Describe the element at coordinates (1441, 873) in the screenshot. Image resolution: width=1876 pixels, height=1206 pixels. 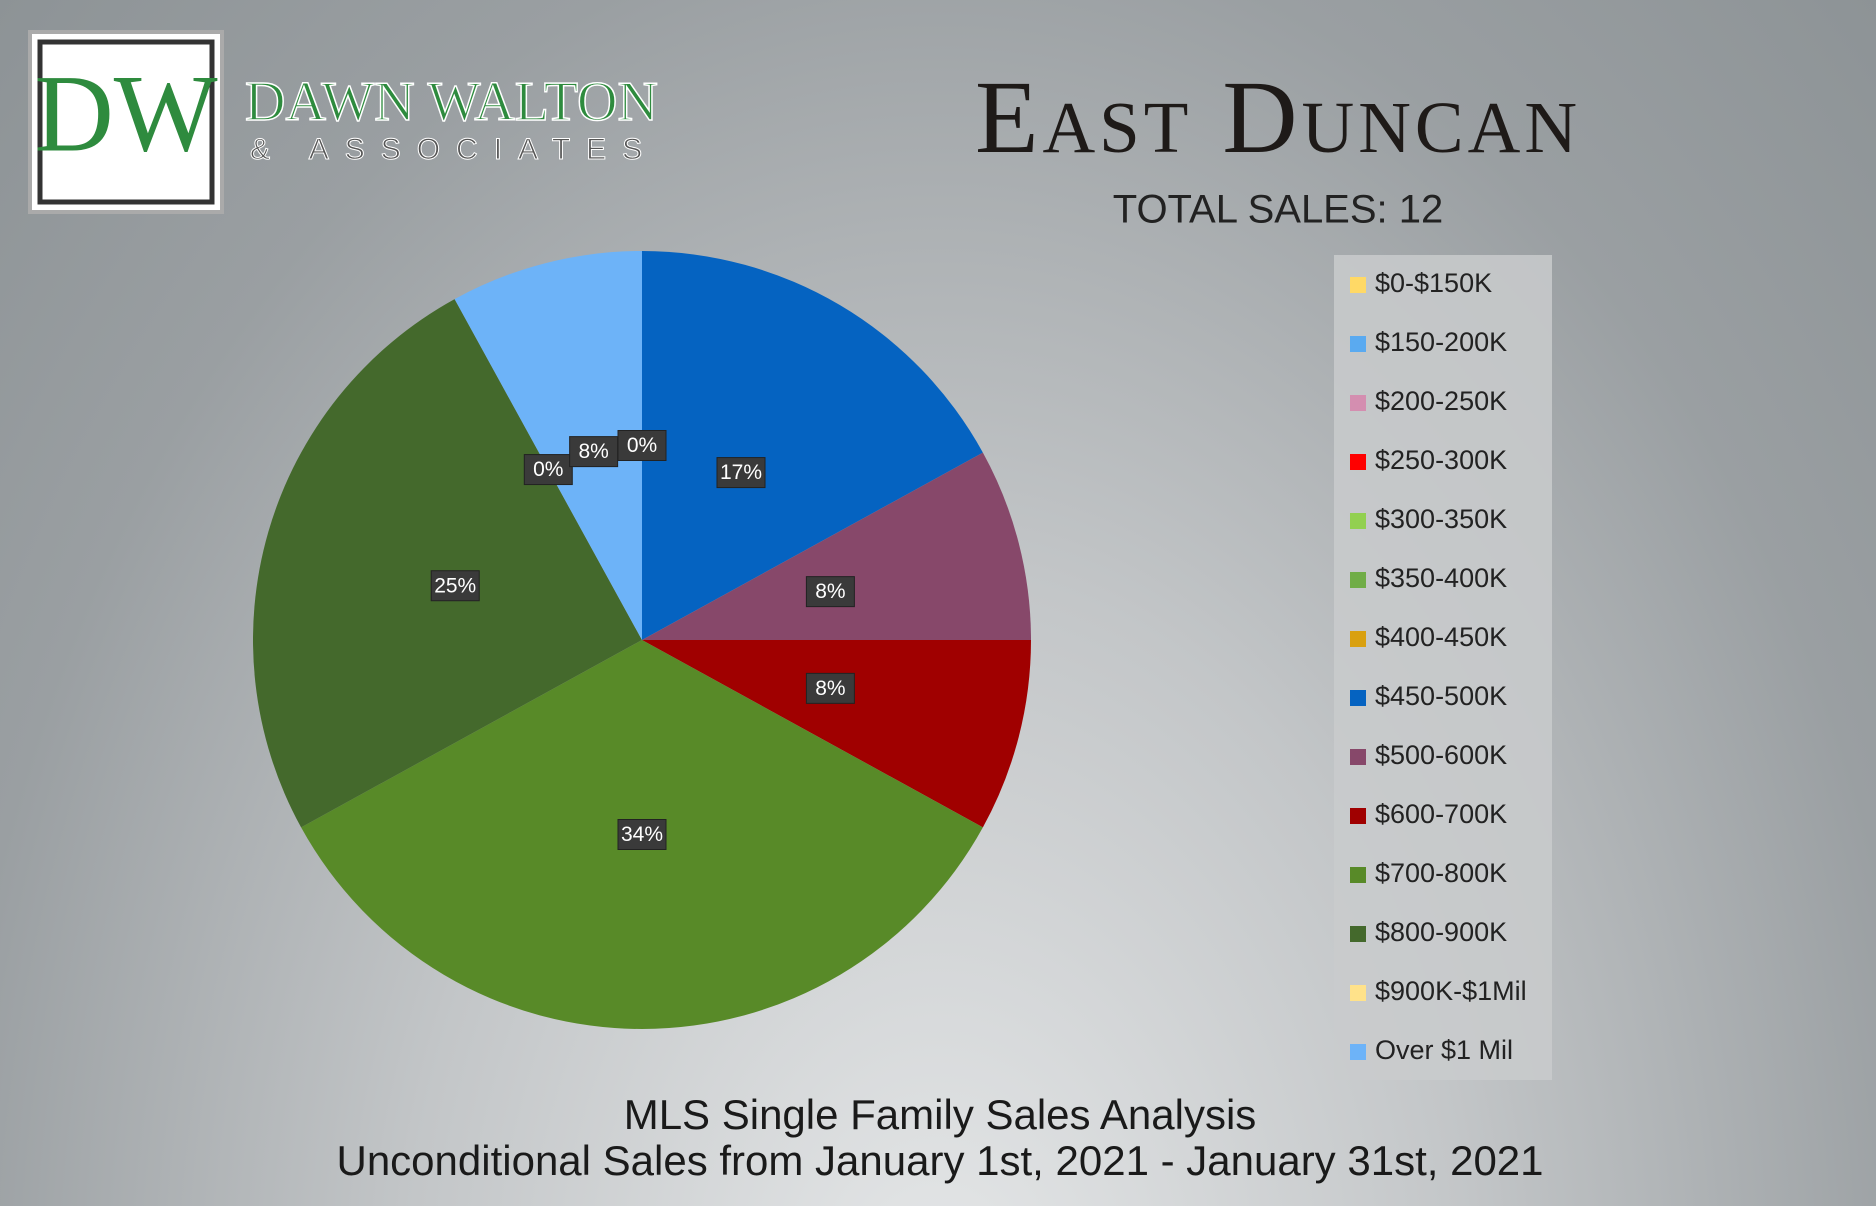
I see `legend-label: $700-800K` at that location.